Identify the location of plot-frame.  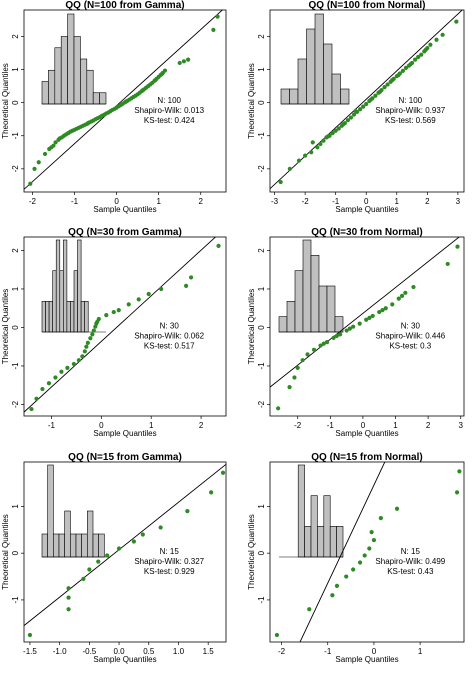
(367, 326).